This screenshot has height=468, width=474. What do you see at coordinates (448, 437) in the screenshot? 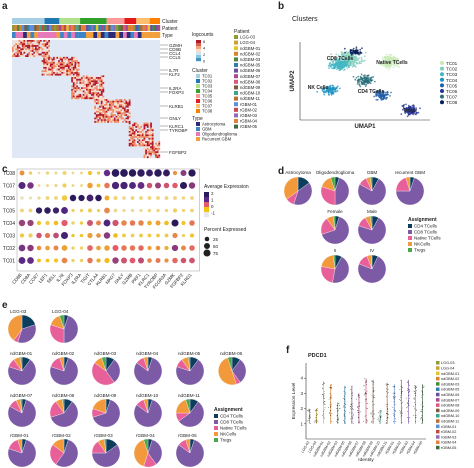
I see `violin-legend-label: rGBM-03` at bounding box center [448, 437].